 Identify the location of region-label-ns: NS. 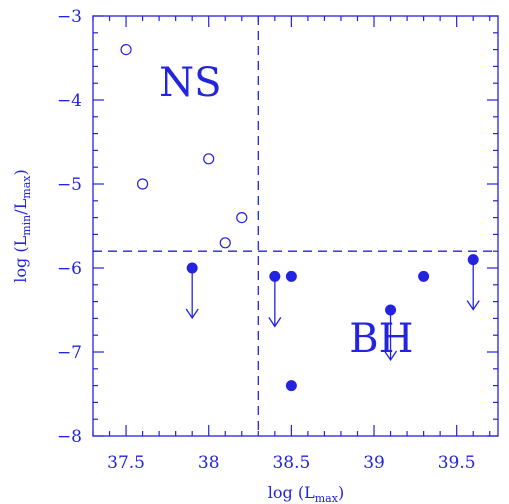
(190, 83).